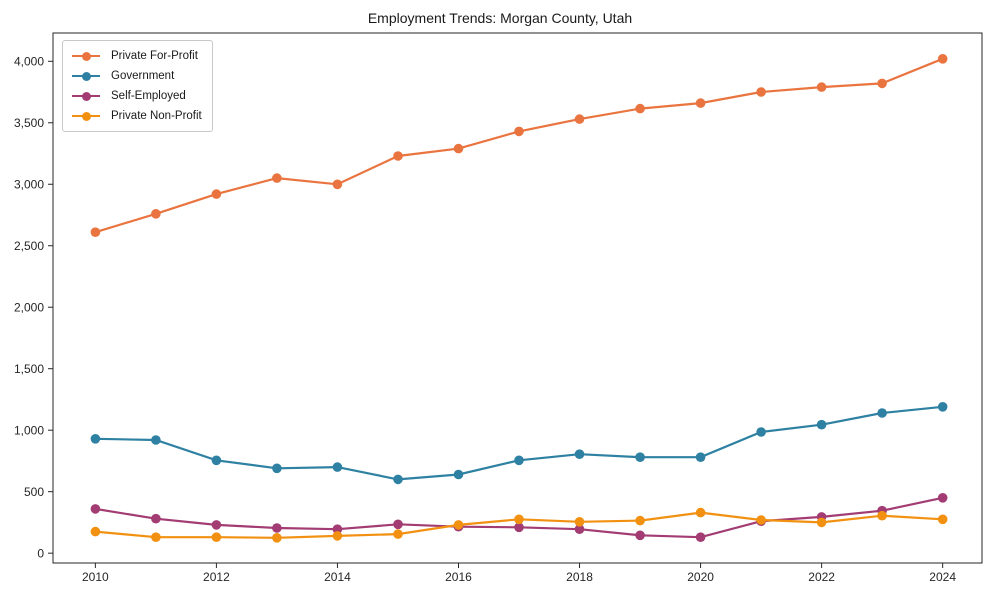 The width and height of the screenshot is (1000, 600). What do you see at coordinates (86, 56) in the screenshot?
I see `legend-marker-private-for-profit-icon` at bounding box center [86, 56].